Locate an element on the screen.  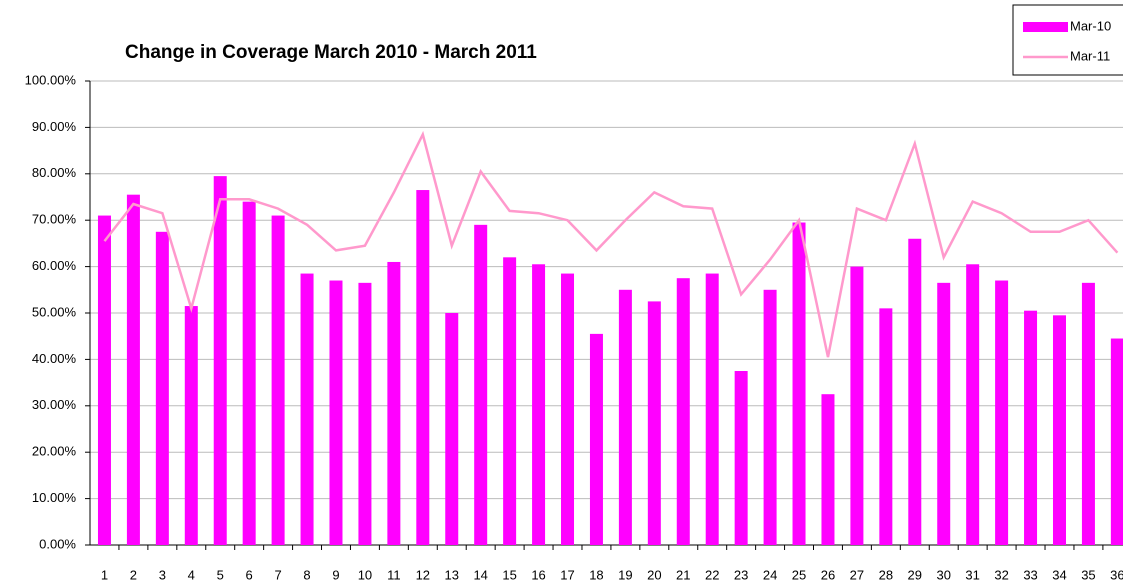
x-tick-label: 14 is located at coordinates (480, 574).